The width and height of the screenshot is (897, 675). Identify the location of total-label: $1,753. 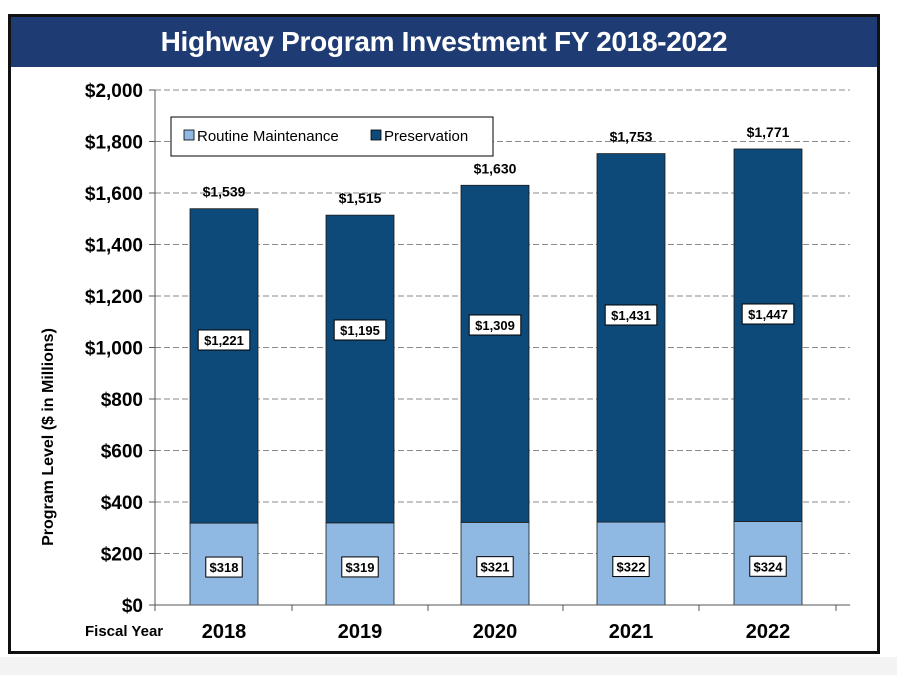
(631, 137).